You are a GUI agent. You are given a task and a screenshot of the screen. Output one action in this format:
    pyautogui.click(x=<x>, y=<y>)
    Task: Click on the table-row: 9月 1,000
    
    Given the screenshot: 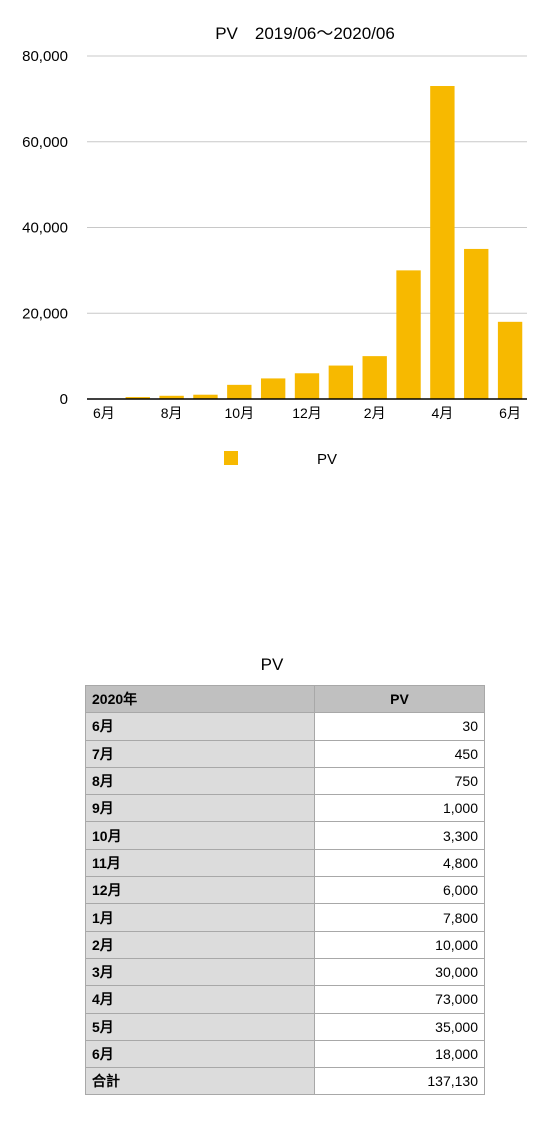 What is the action you would take?
    pyautogui.click(x=285, y=808)
    